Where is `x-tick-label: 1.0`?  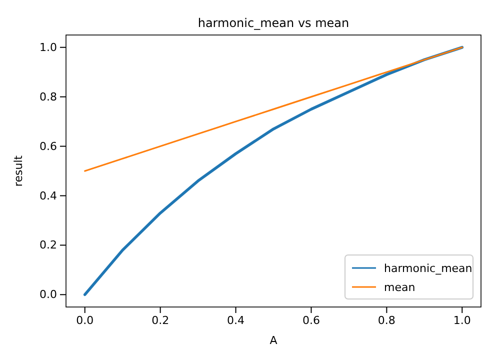 x-tick-label: 1.0 is located at coordinates (462, 320).